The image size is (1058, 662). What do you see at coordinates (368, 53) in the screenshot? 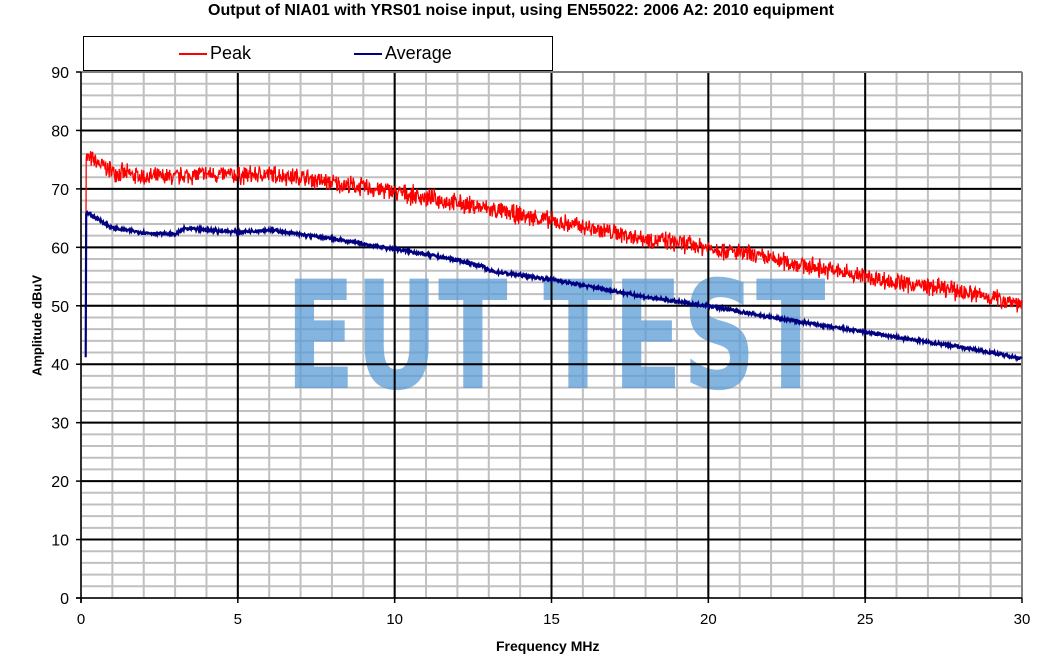
I see `average-swatch-icon` at bounding box center [368, 53].